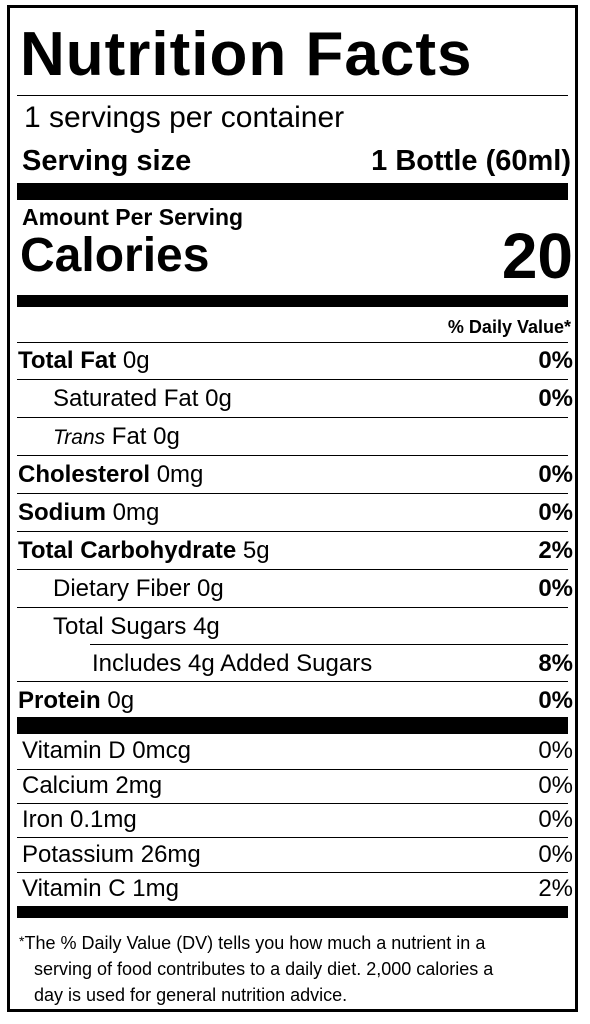  What do you see at coordinates (509, 327) in the screenshot?
I see `daily-value-header: % Daily Value*` at bounding box center [509, 327].